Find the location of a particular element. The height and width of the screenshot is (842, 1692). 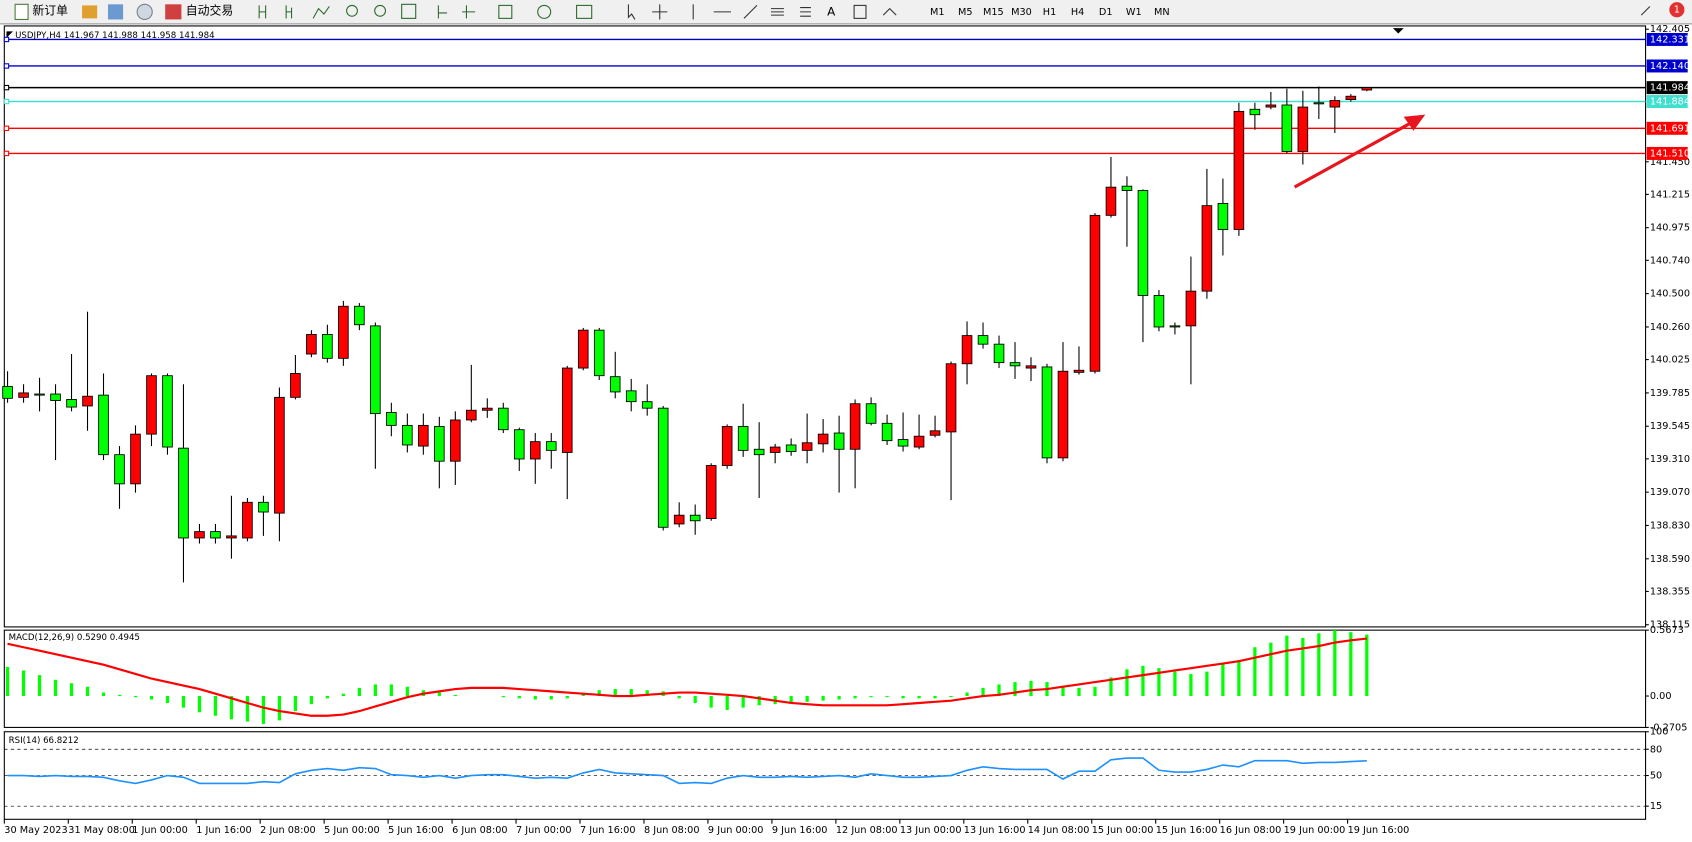

text-tool: A is located at coordinates (831, 11).